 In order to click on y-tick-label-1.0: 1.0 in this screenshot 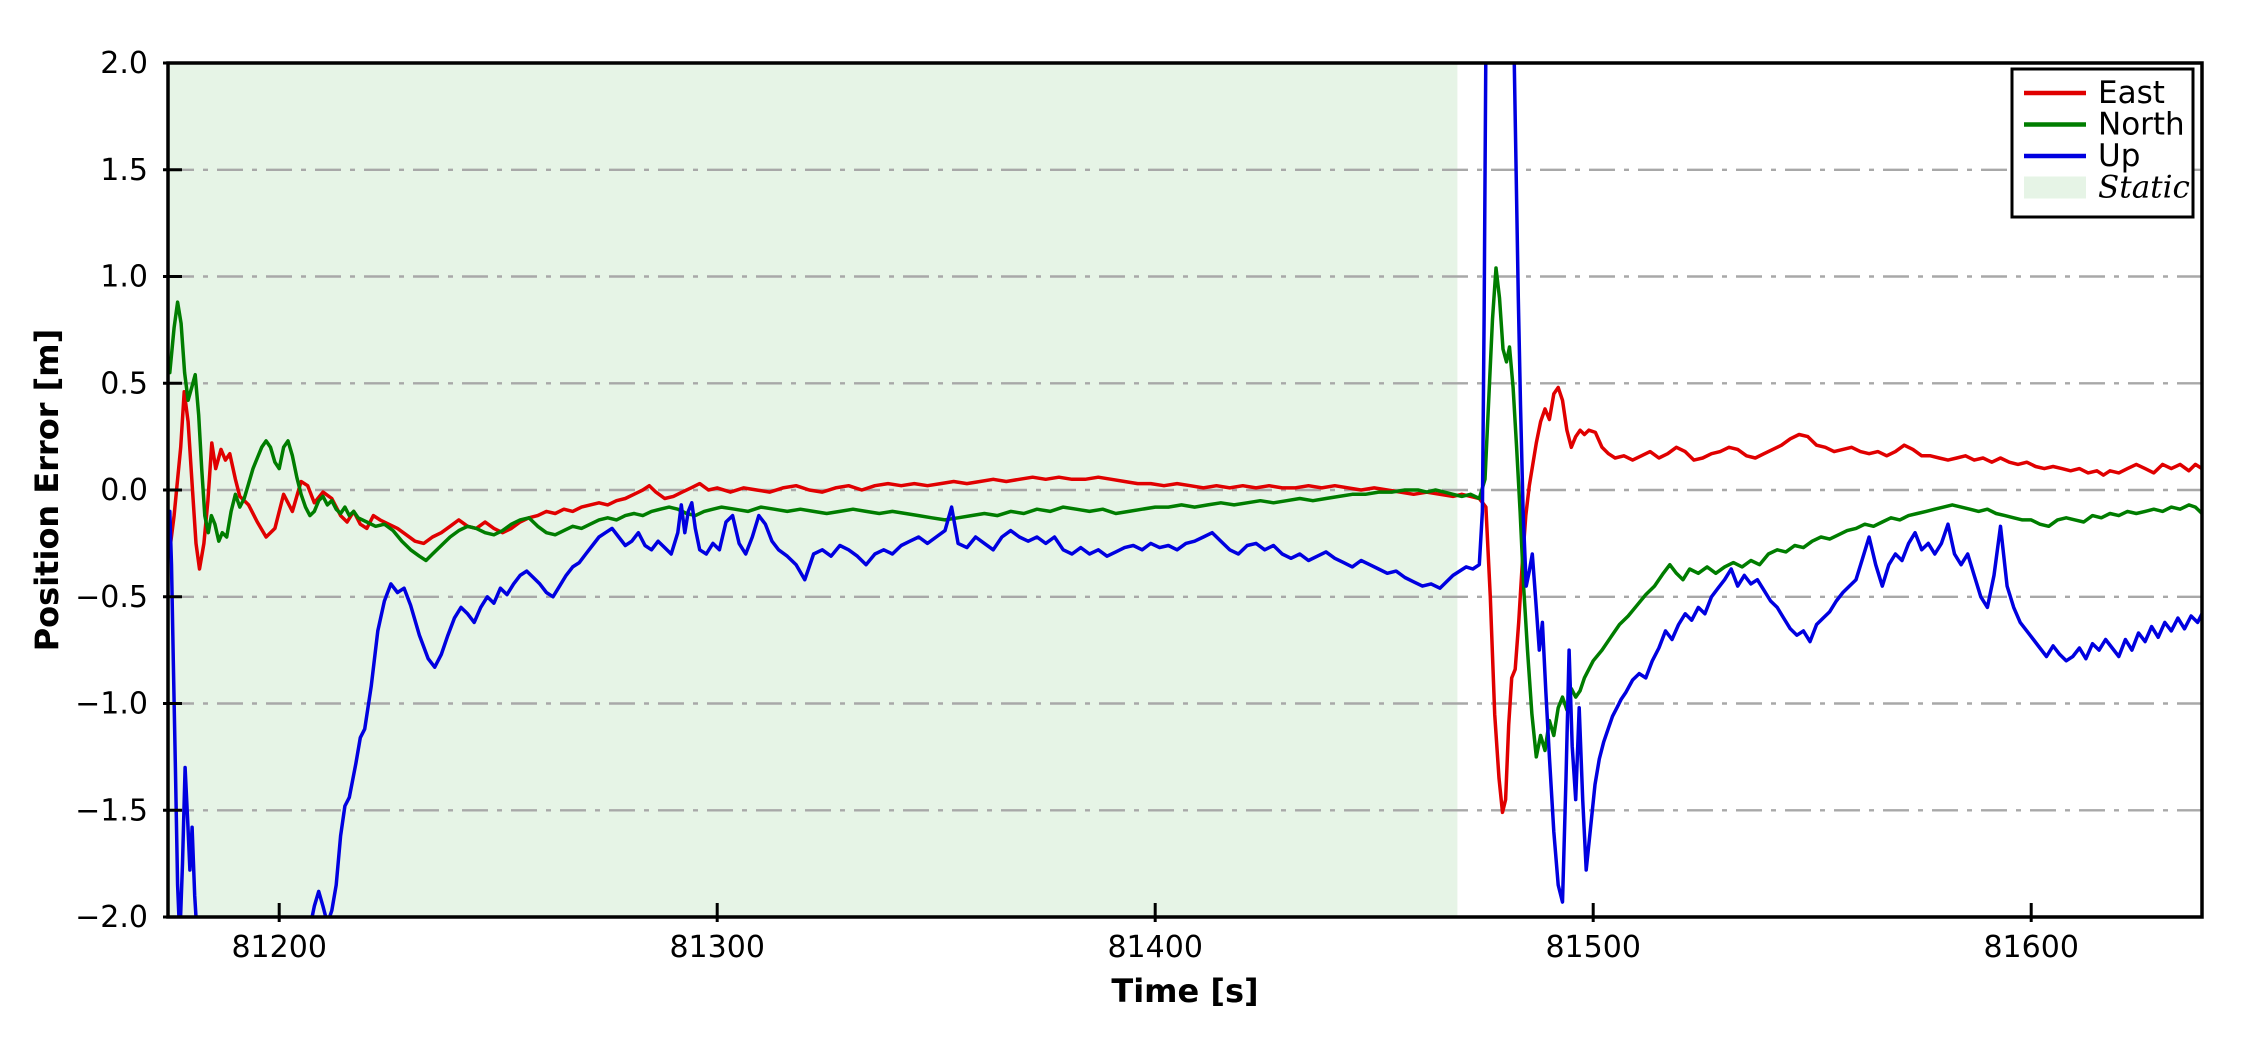, I will do `click(124, 277)`.